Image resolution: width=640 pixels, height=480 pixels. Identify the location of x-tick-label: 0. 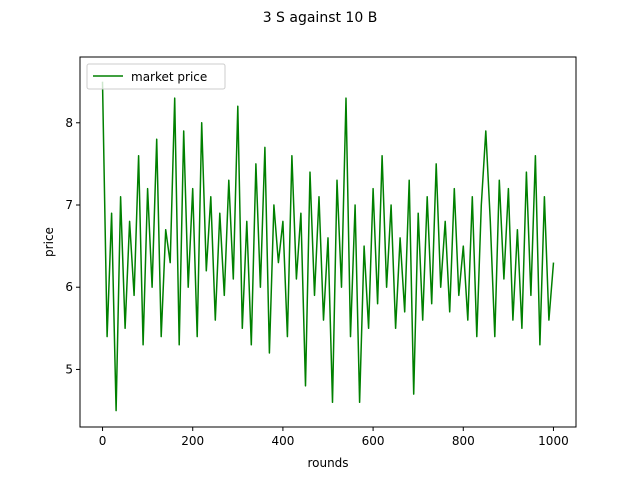
(103, 441).